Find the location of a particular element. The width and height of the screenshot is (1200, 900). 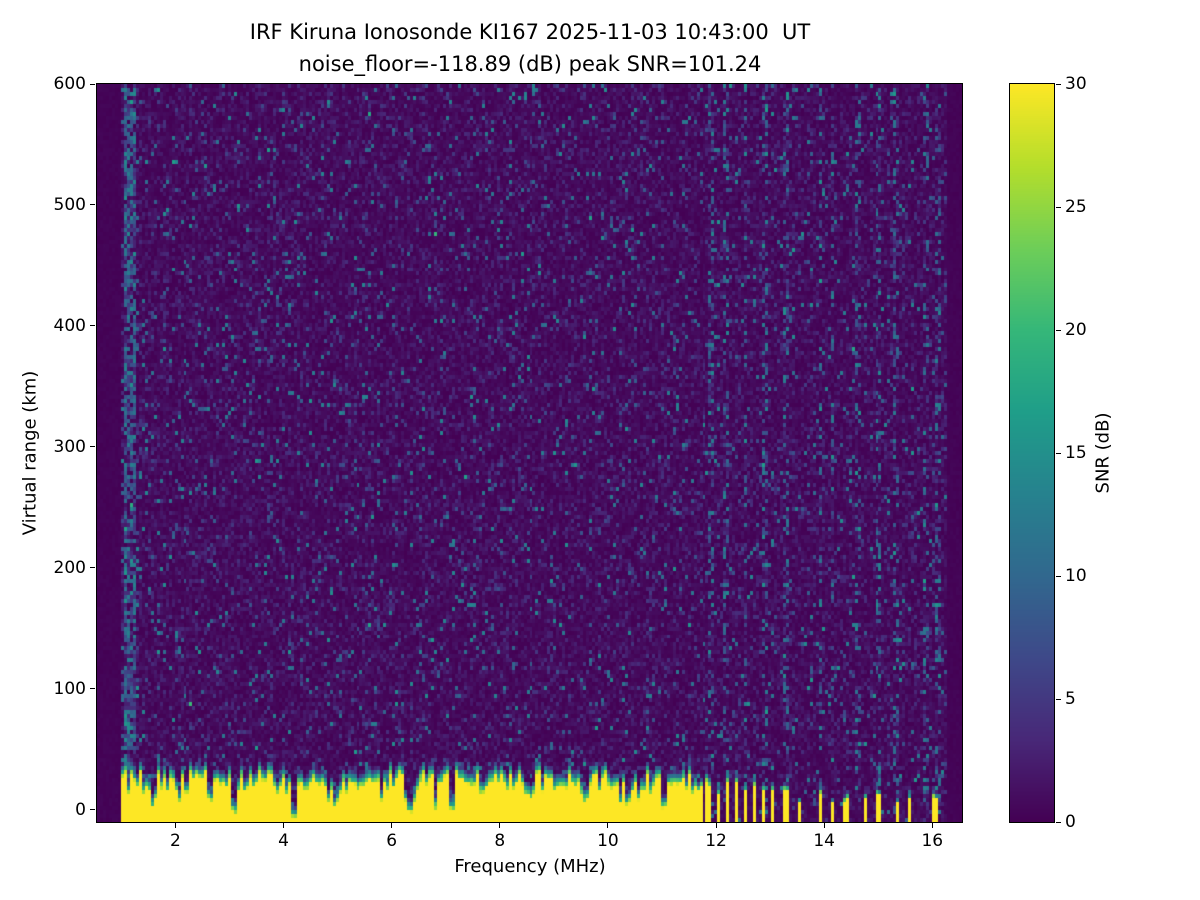

x-tick-label: 4 is located at coordinates (283, 841).